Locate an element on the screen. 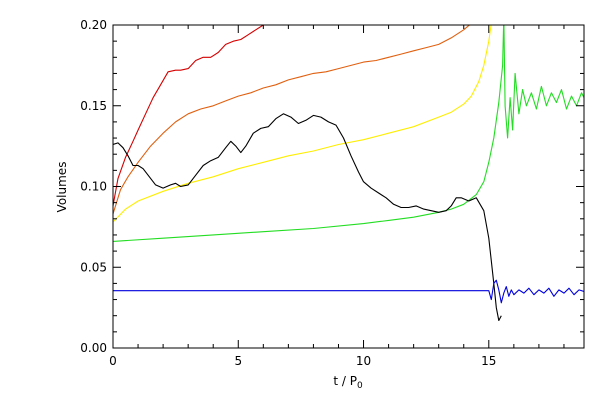 This screenshot has width=600, height=400. x-tick-label: 15 is located at coordinates (488, 361).